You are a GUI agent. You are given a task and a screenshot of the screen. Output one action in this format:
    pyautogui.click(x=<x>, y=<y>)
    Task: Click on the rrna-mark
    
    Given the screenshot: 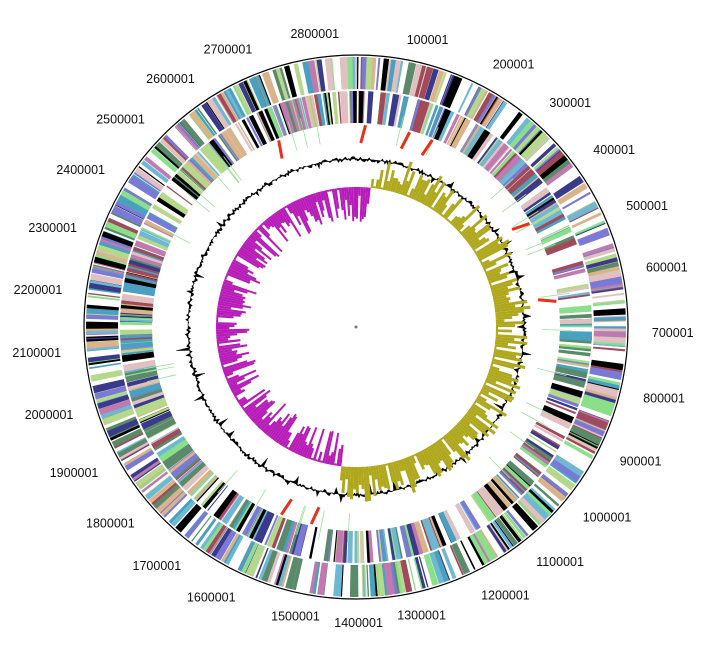 What is the action you would take?
    pyautogui.click(x=547, y=300)
    